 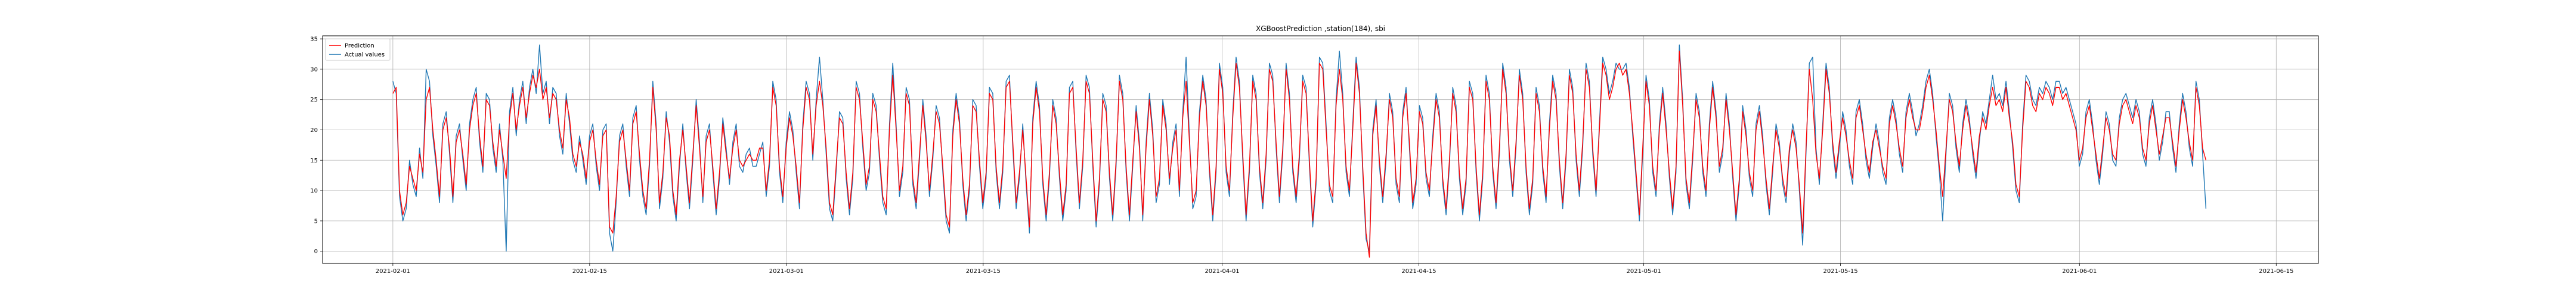 I want to click on y-tick-label: 25, so click(x=314, y=100).